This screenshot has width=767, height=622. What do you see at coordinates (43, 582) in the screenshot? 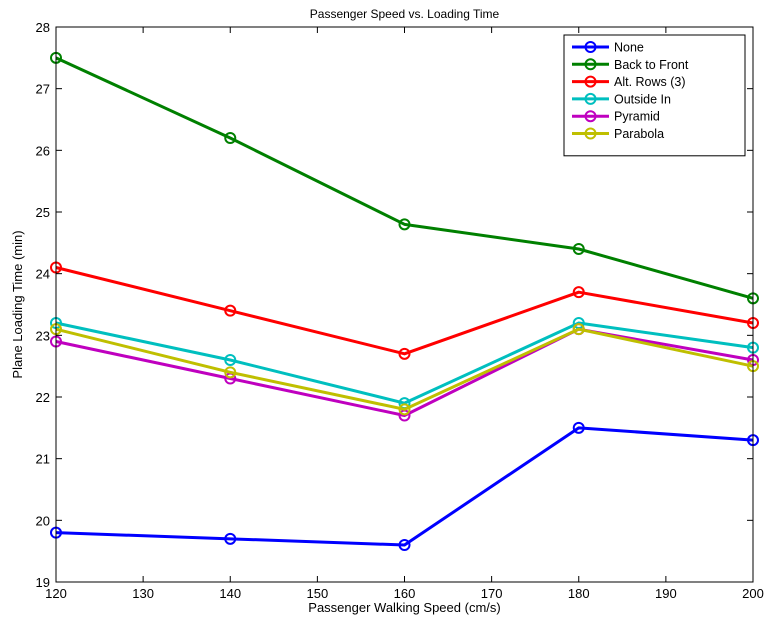
I see `y-tick-label: 19` at bounding box center [43, 582].